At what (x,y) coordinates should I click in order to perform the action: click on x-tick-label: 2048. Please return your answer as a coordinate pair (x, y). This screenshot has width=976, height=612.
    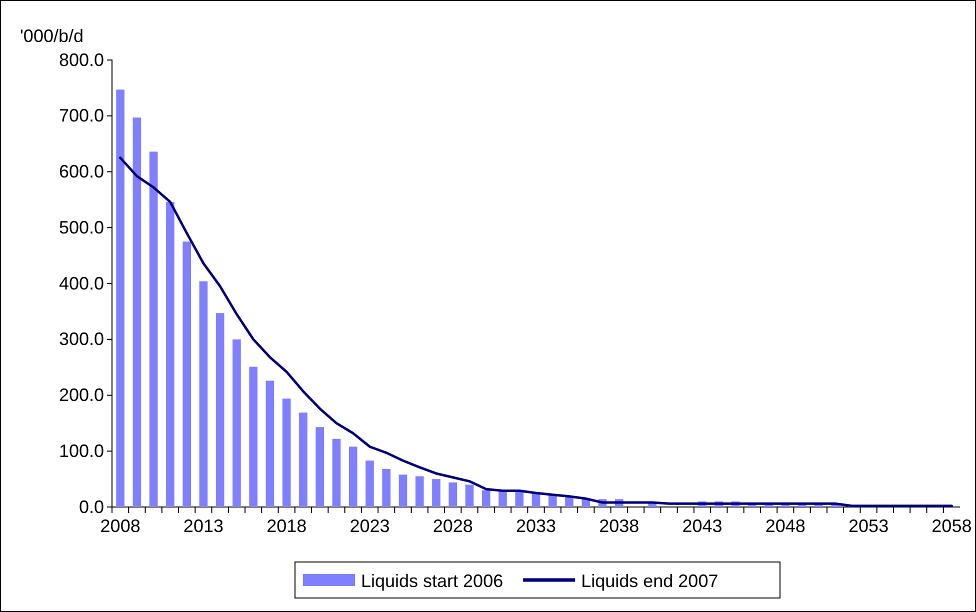
    Looking at the image, I should click on (785, 526).